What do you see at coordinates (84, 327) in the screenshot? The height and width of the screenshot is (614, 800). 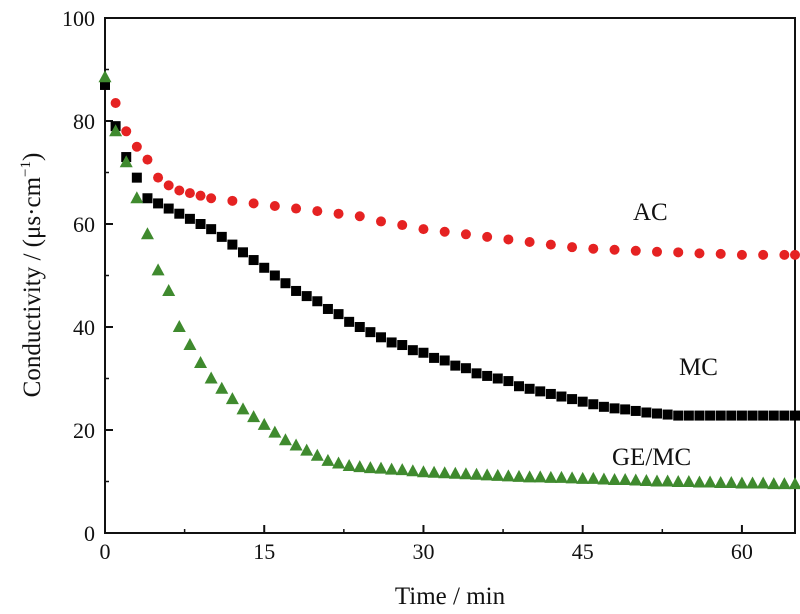 I see `y-tick-label: 40` at bounding box center [84, 327].